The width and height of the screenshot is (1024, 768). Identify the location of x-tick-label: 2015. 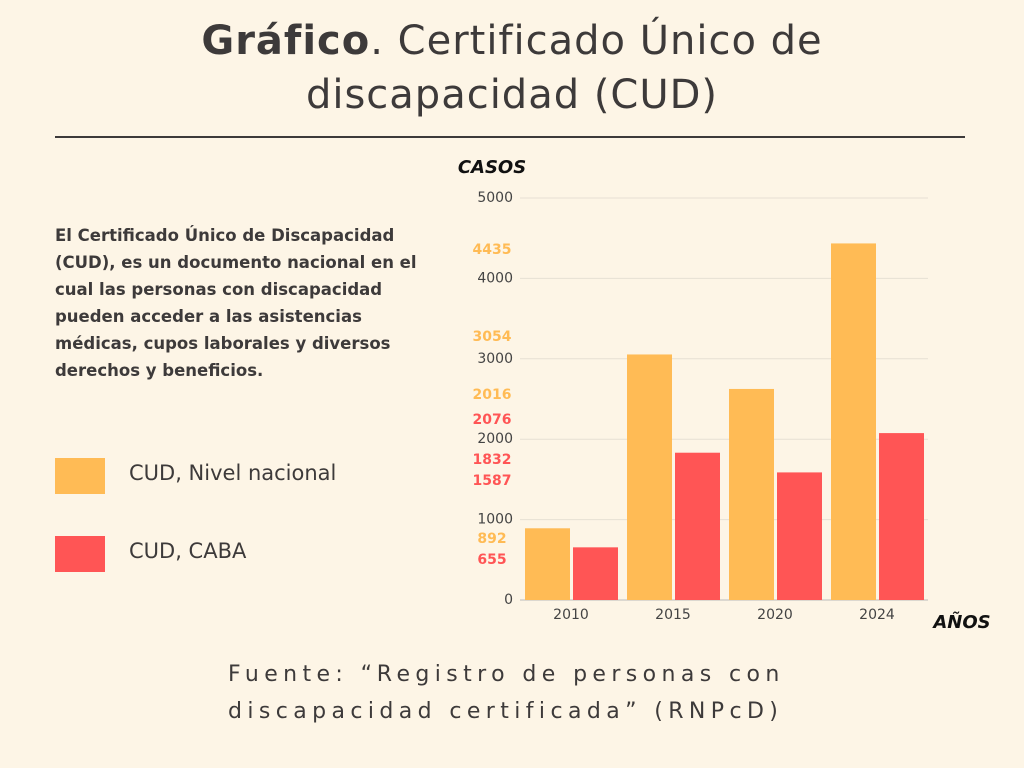
(673, 615).